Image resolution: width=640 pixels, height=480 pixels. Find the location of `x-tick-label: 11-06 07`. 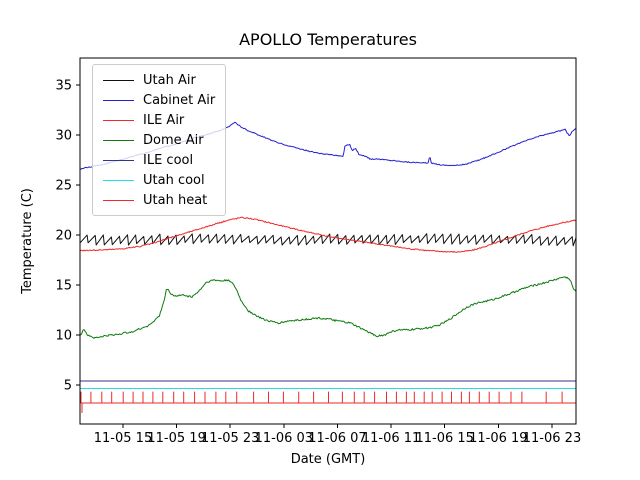

x-tick-label: 11-06 07 is located at coordinates (337, 438).